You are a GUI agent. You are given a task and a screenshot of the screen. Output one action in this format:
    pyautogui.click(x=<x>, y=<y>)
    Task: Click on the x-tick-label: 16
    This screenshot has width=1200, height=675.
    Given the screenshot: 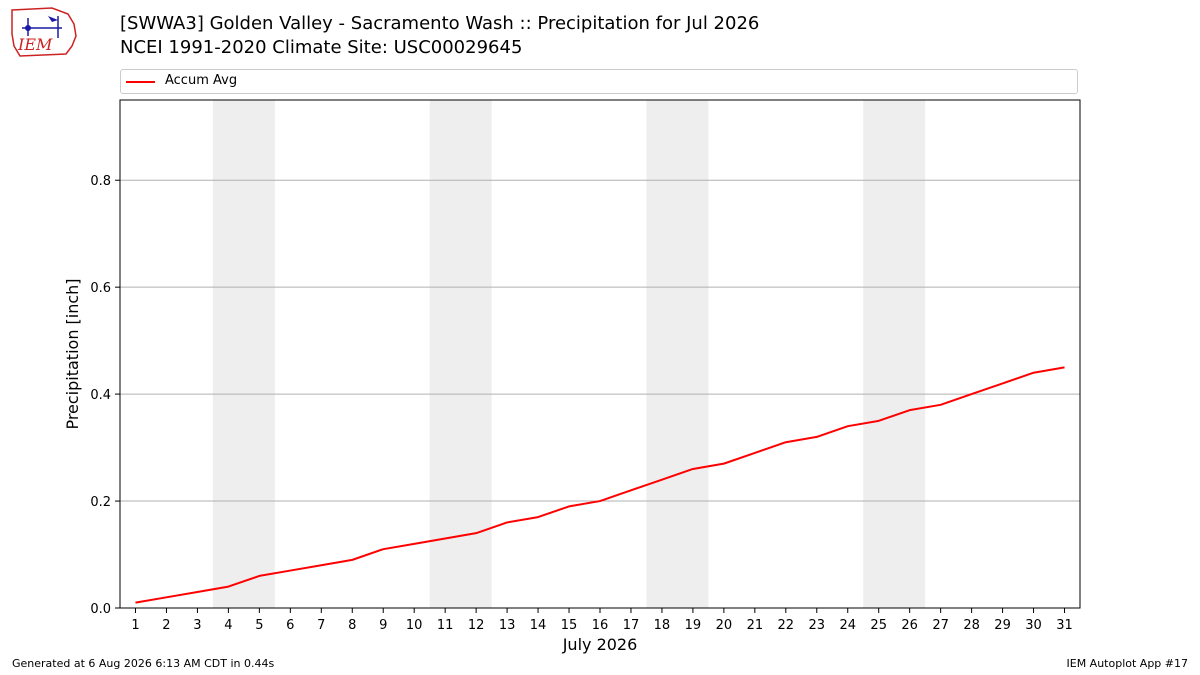 What is the action you would take?
    pyautogui.click(x=600, y=625)
    